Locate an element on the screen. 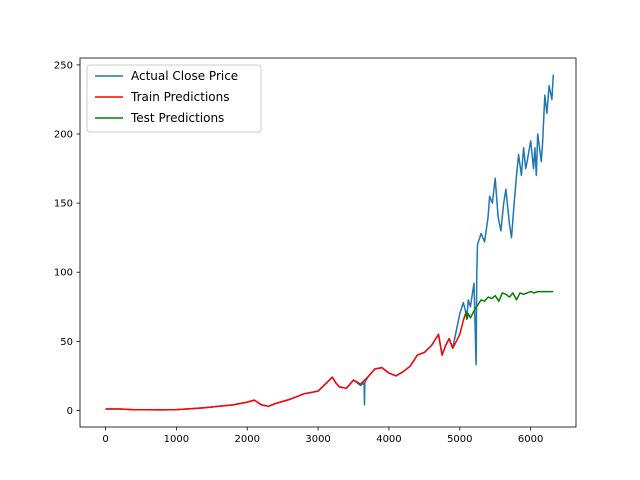 Image resolution: width=640 pixels, height=480 pixels. x-tick-label: 3000 is located at coordinates (317, 439).